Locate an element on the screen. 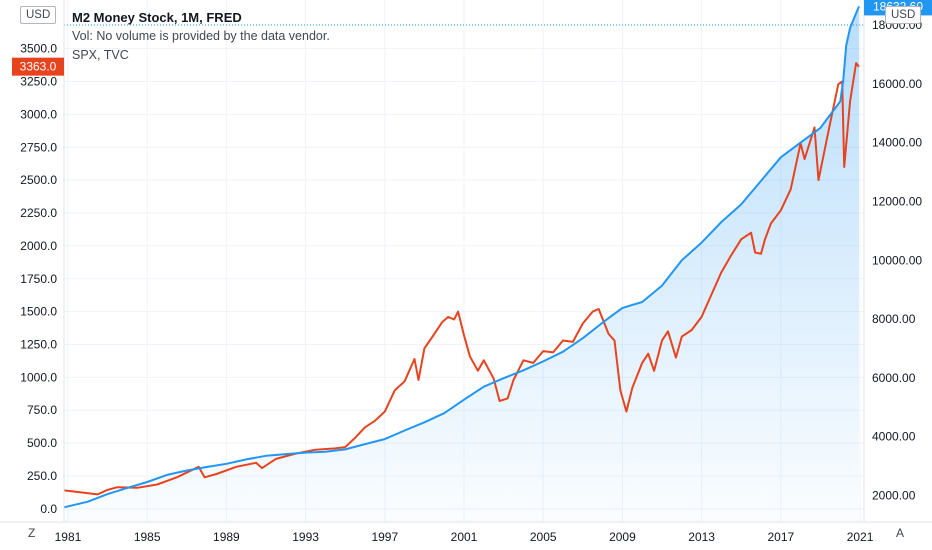  left-tick-label: 3000.0 is located at coordinates (38, 114).